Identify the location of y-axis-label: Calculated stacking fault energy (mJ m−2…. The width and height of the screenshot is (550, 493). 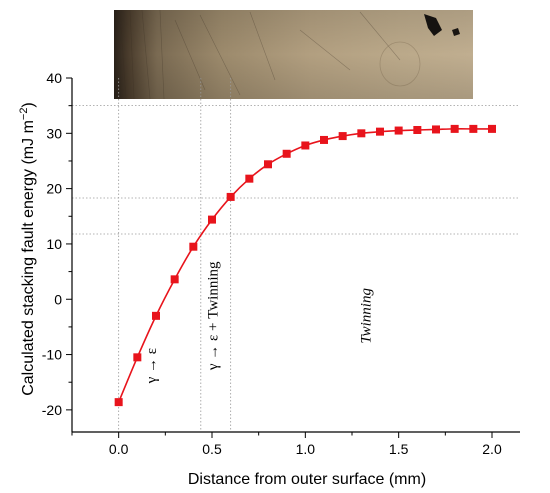
(27, 249).